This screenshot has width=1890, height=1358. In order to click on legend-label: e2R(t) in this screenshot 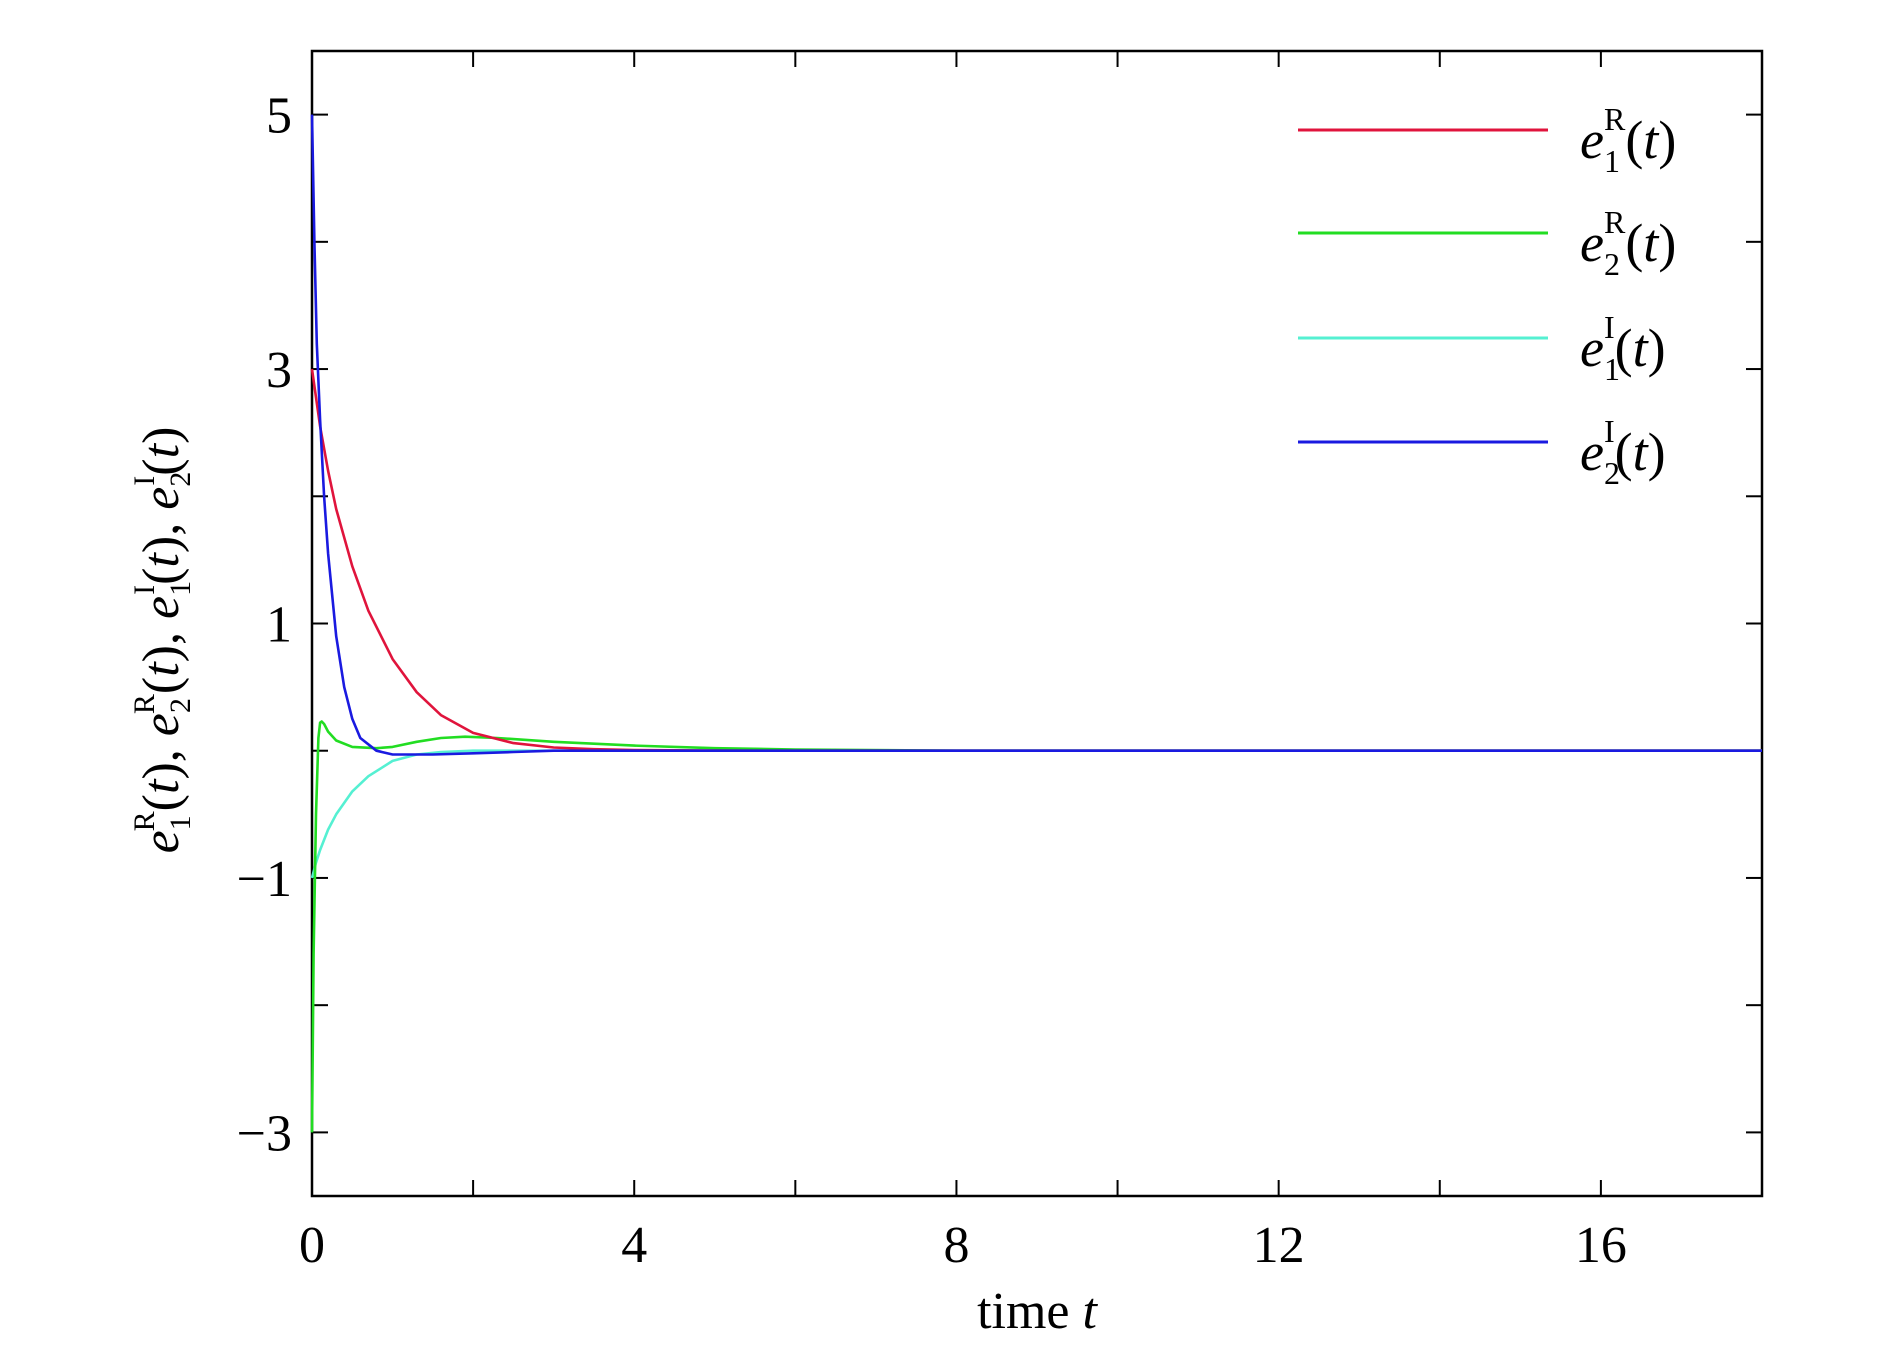, I will do `click(1628, 243)`.